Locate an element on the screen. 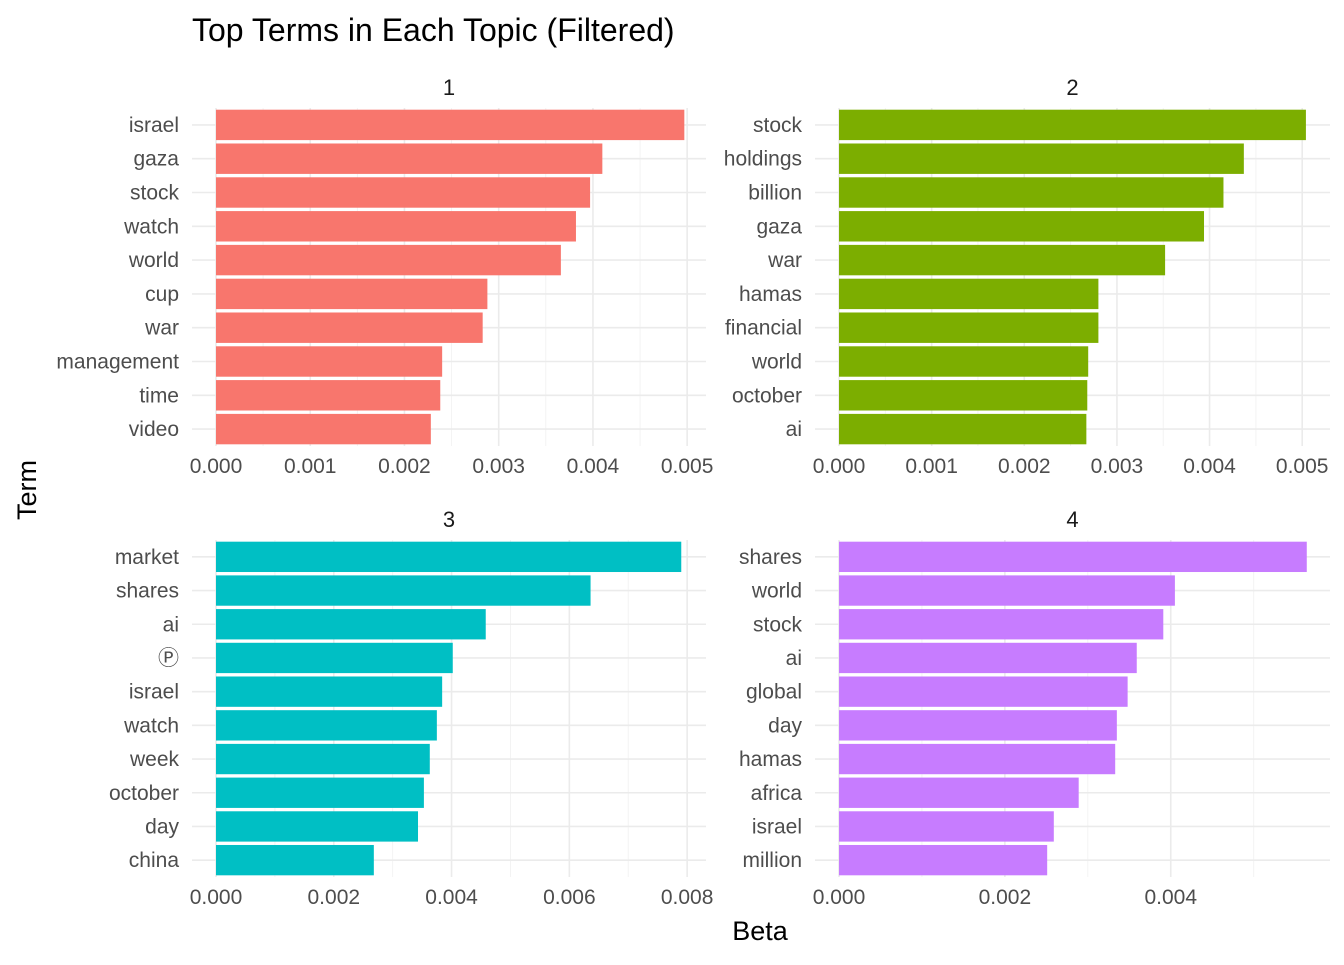 The height and width of the screenshot is (965, 1344). facet-strip-label: 1 is located at coordinates (449, 87).